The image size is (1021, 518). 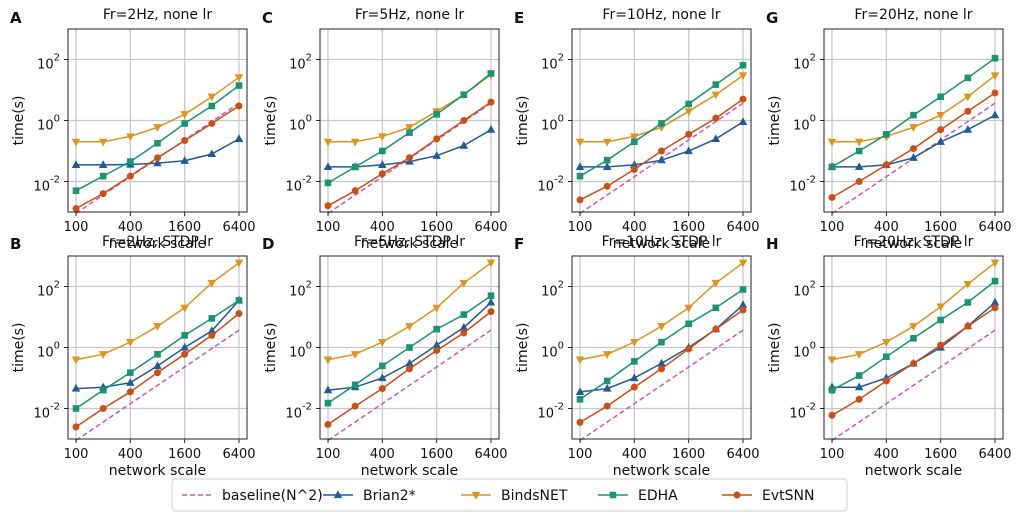 What do you see at coordinates (157, 385) in the screenshot?
I see `series-line-baseline` at bounding box center [157, 385].